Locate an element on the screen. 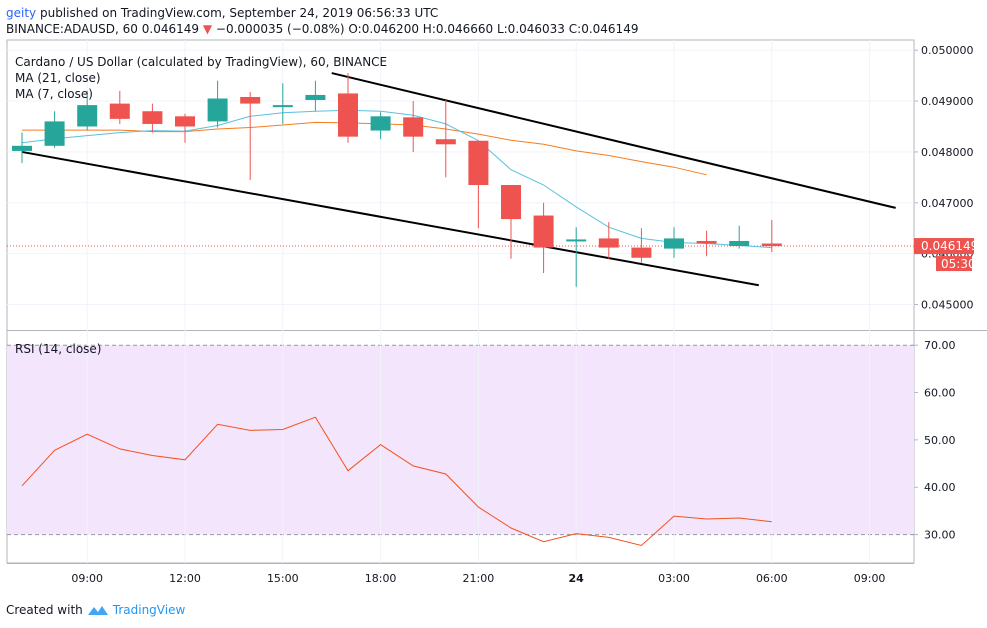  ohlc-open: O:0.046200 is located at coordinates (383, 29).